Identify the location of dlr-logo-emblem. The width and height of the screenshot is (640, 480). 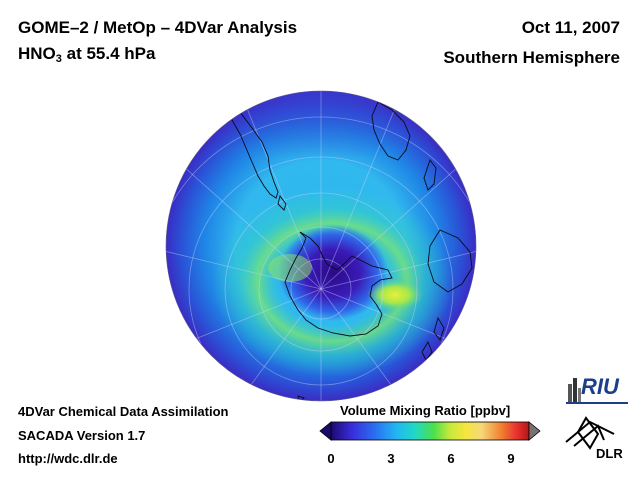
(590, 433).